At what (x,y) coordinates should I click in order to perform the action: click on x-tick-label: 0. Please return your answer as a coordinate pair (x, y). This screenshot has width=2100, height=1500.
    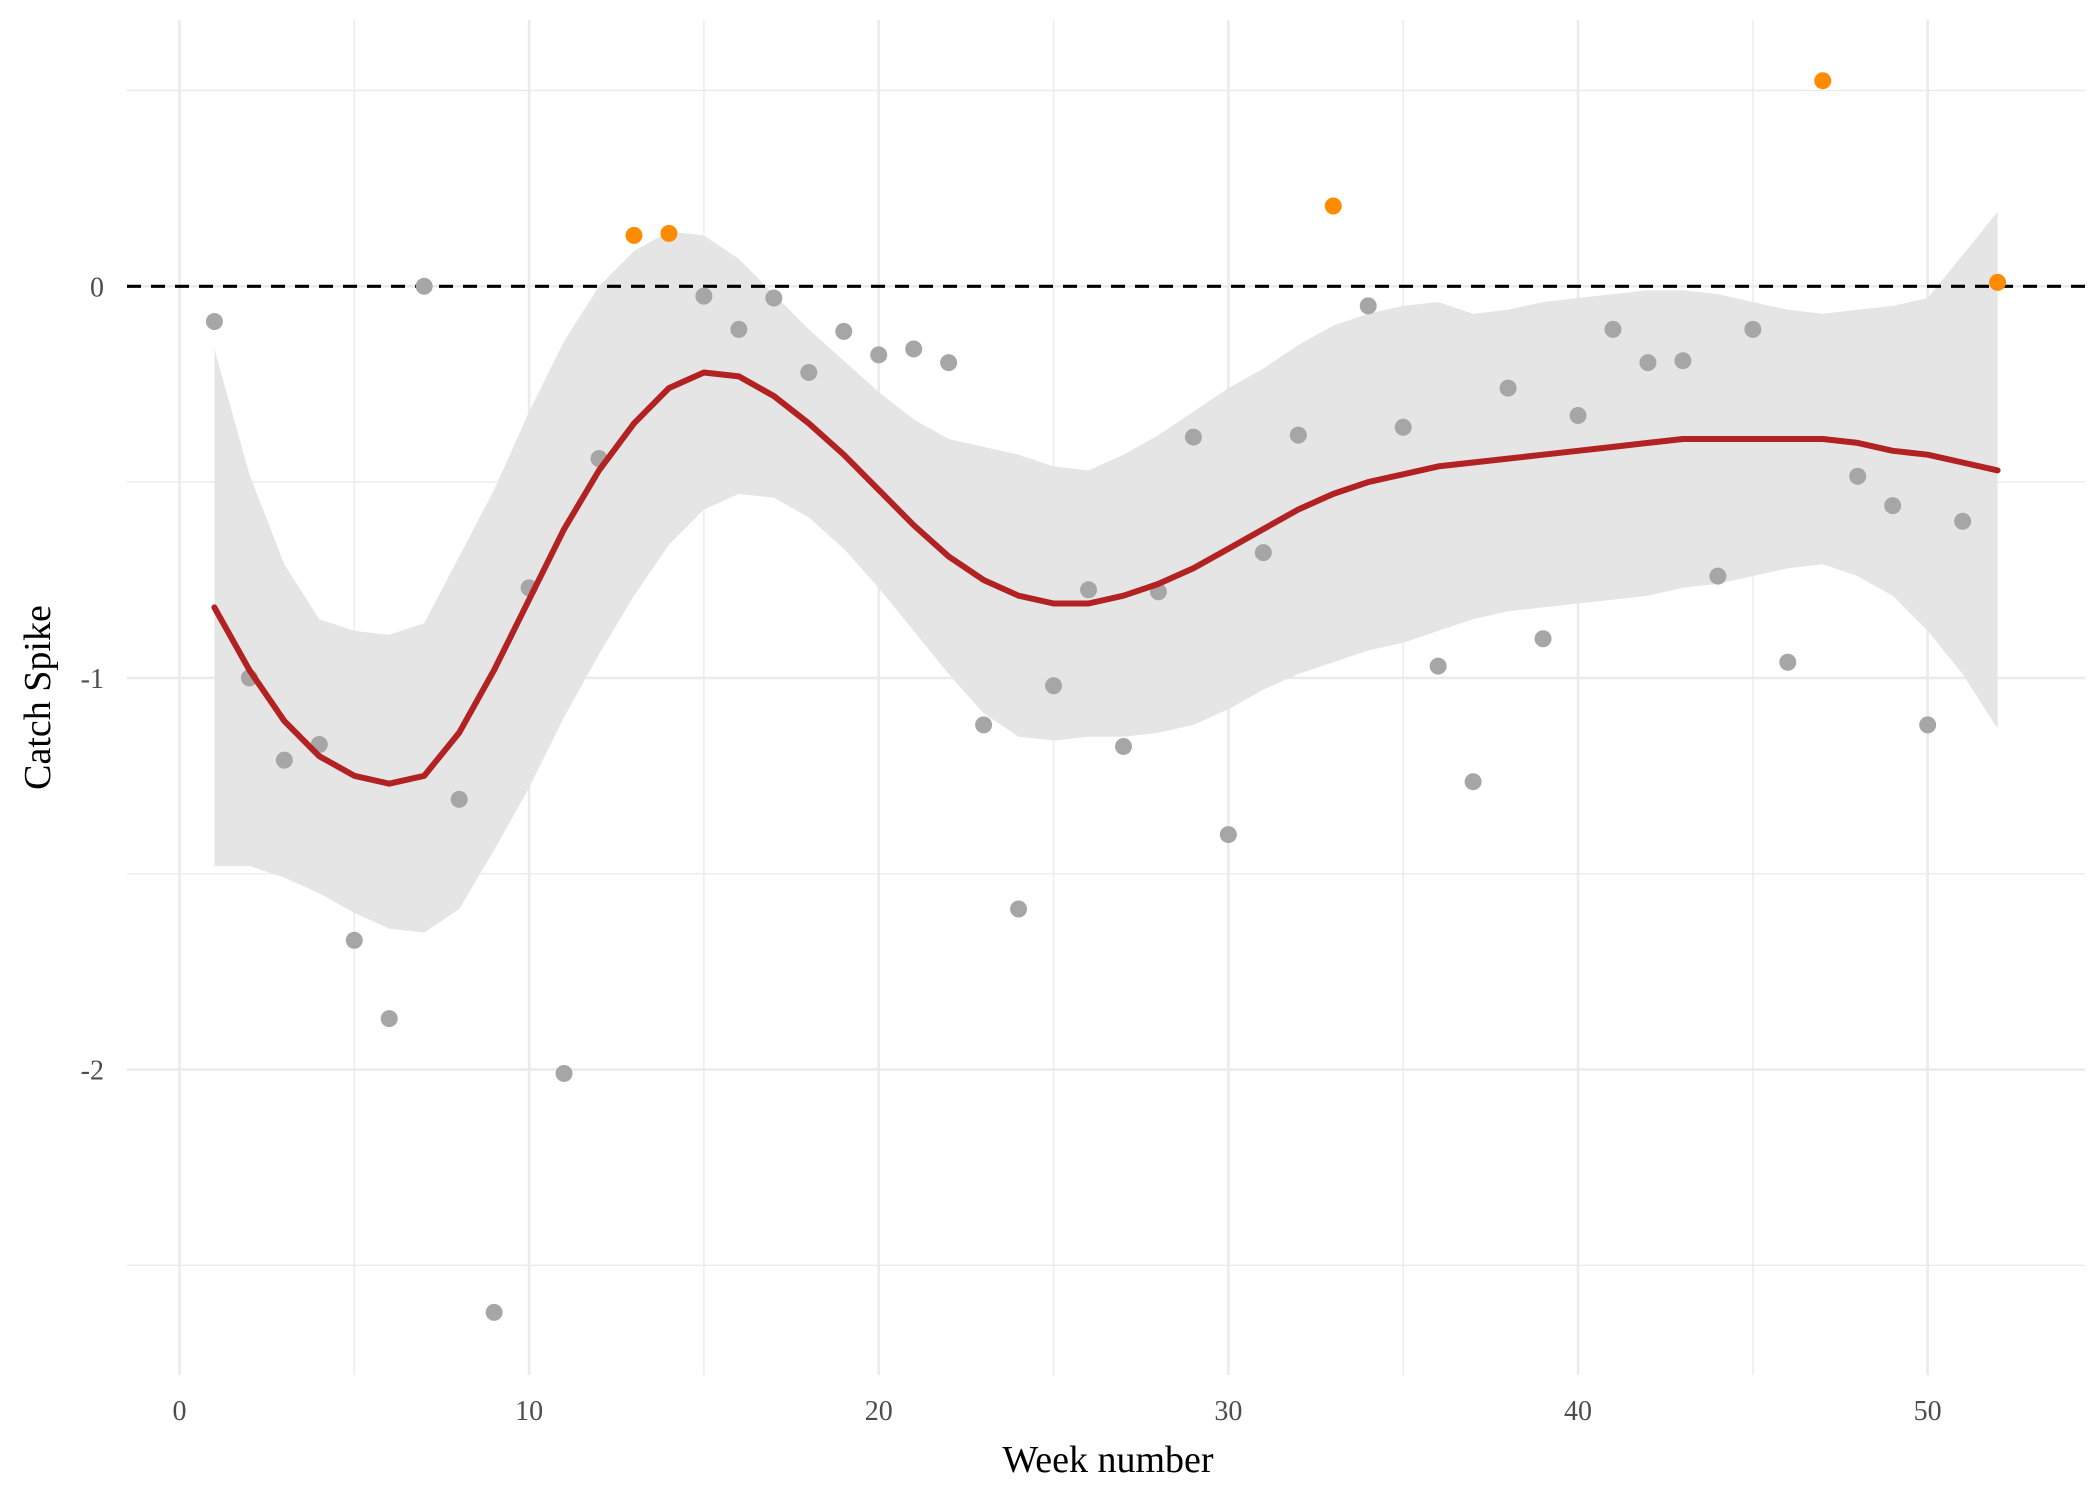
    Looking at the image, I should click on (179, 1411).